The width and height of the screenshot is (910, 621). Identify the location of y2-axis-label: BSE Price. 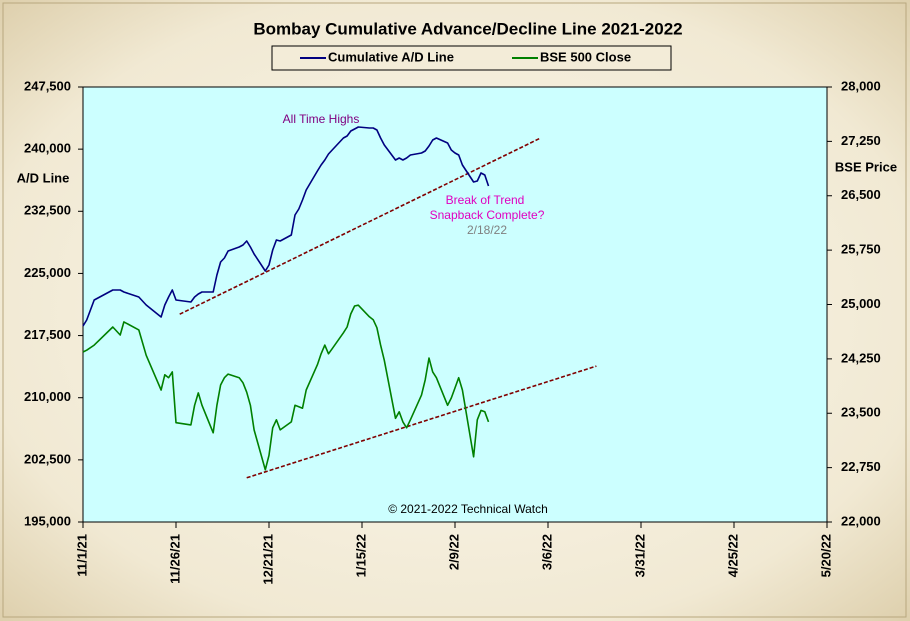
(866, 166).